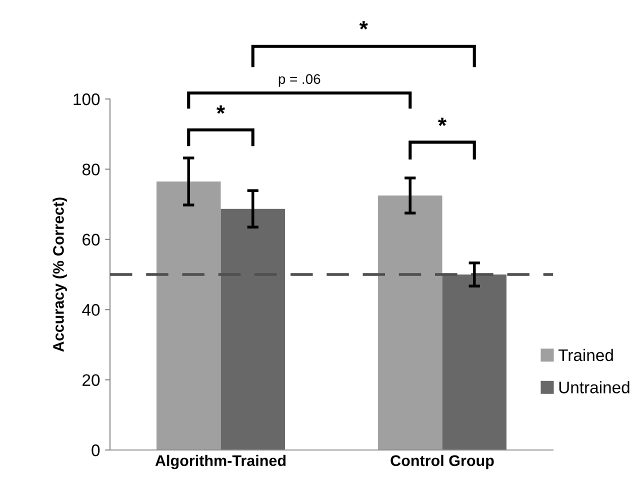  What do you see at coordinates (59, 275) in the screenshot?
I see `y-axis-title: Accuracy (% Correct)` at bounding box center [59, 275].